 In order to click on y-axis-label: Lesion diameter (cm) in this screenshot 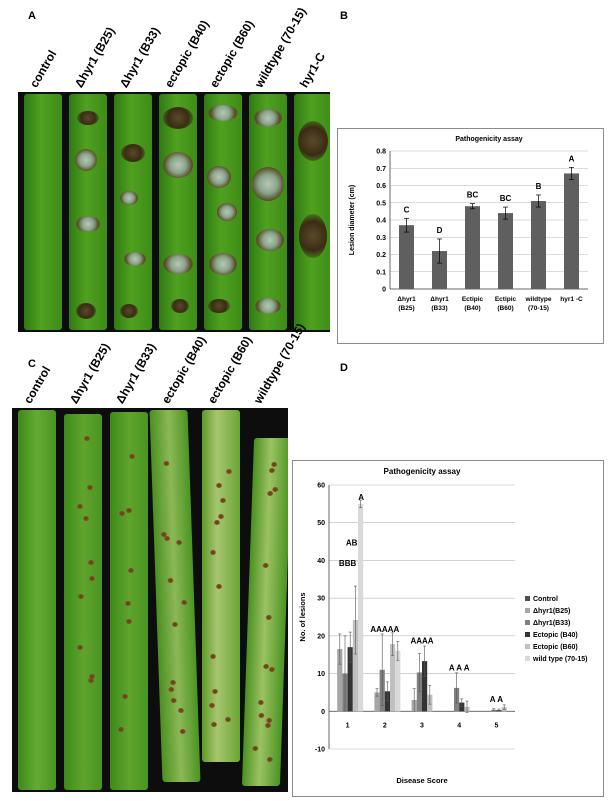, I will do `click(352, 220)`.